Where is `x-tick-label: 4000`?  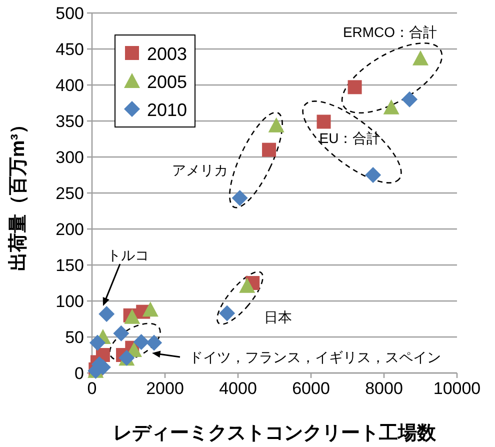 x-tick-label: 4000 is located at coordinates (238, 388).